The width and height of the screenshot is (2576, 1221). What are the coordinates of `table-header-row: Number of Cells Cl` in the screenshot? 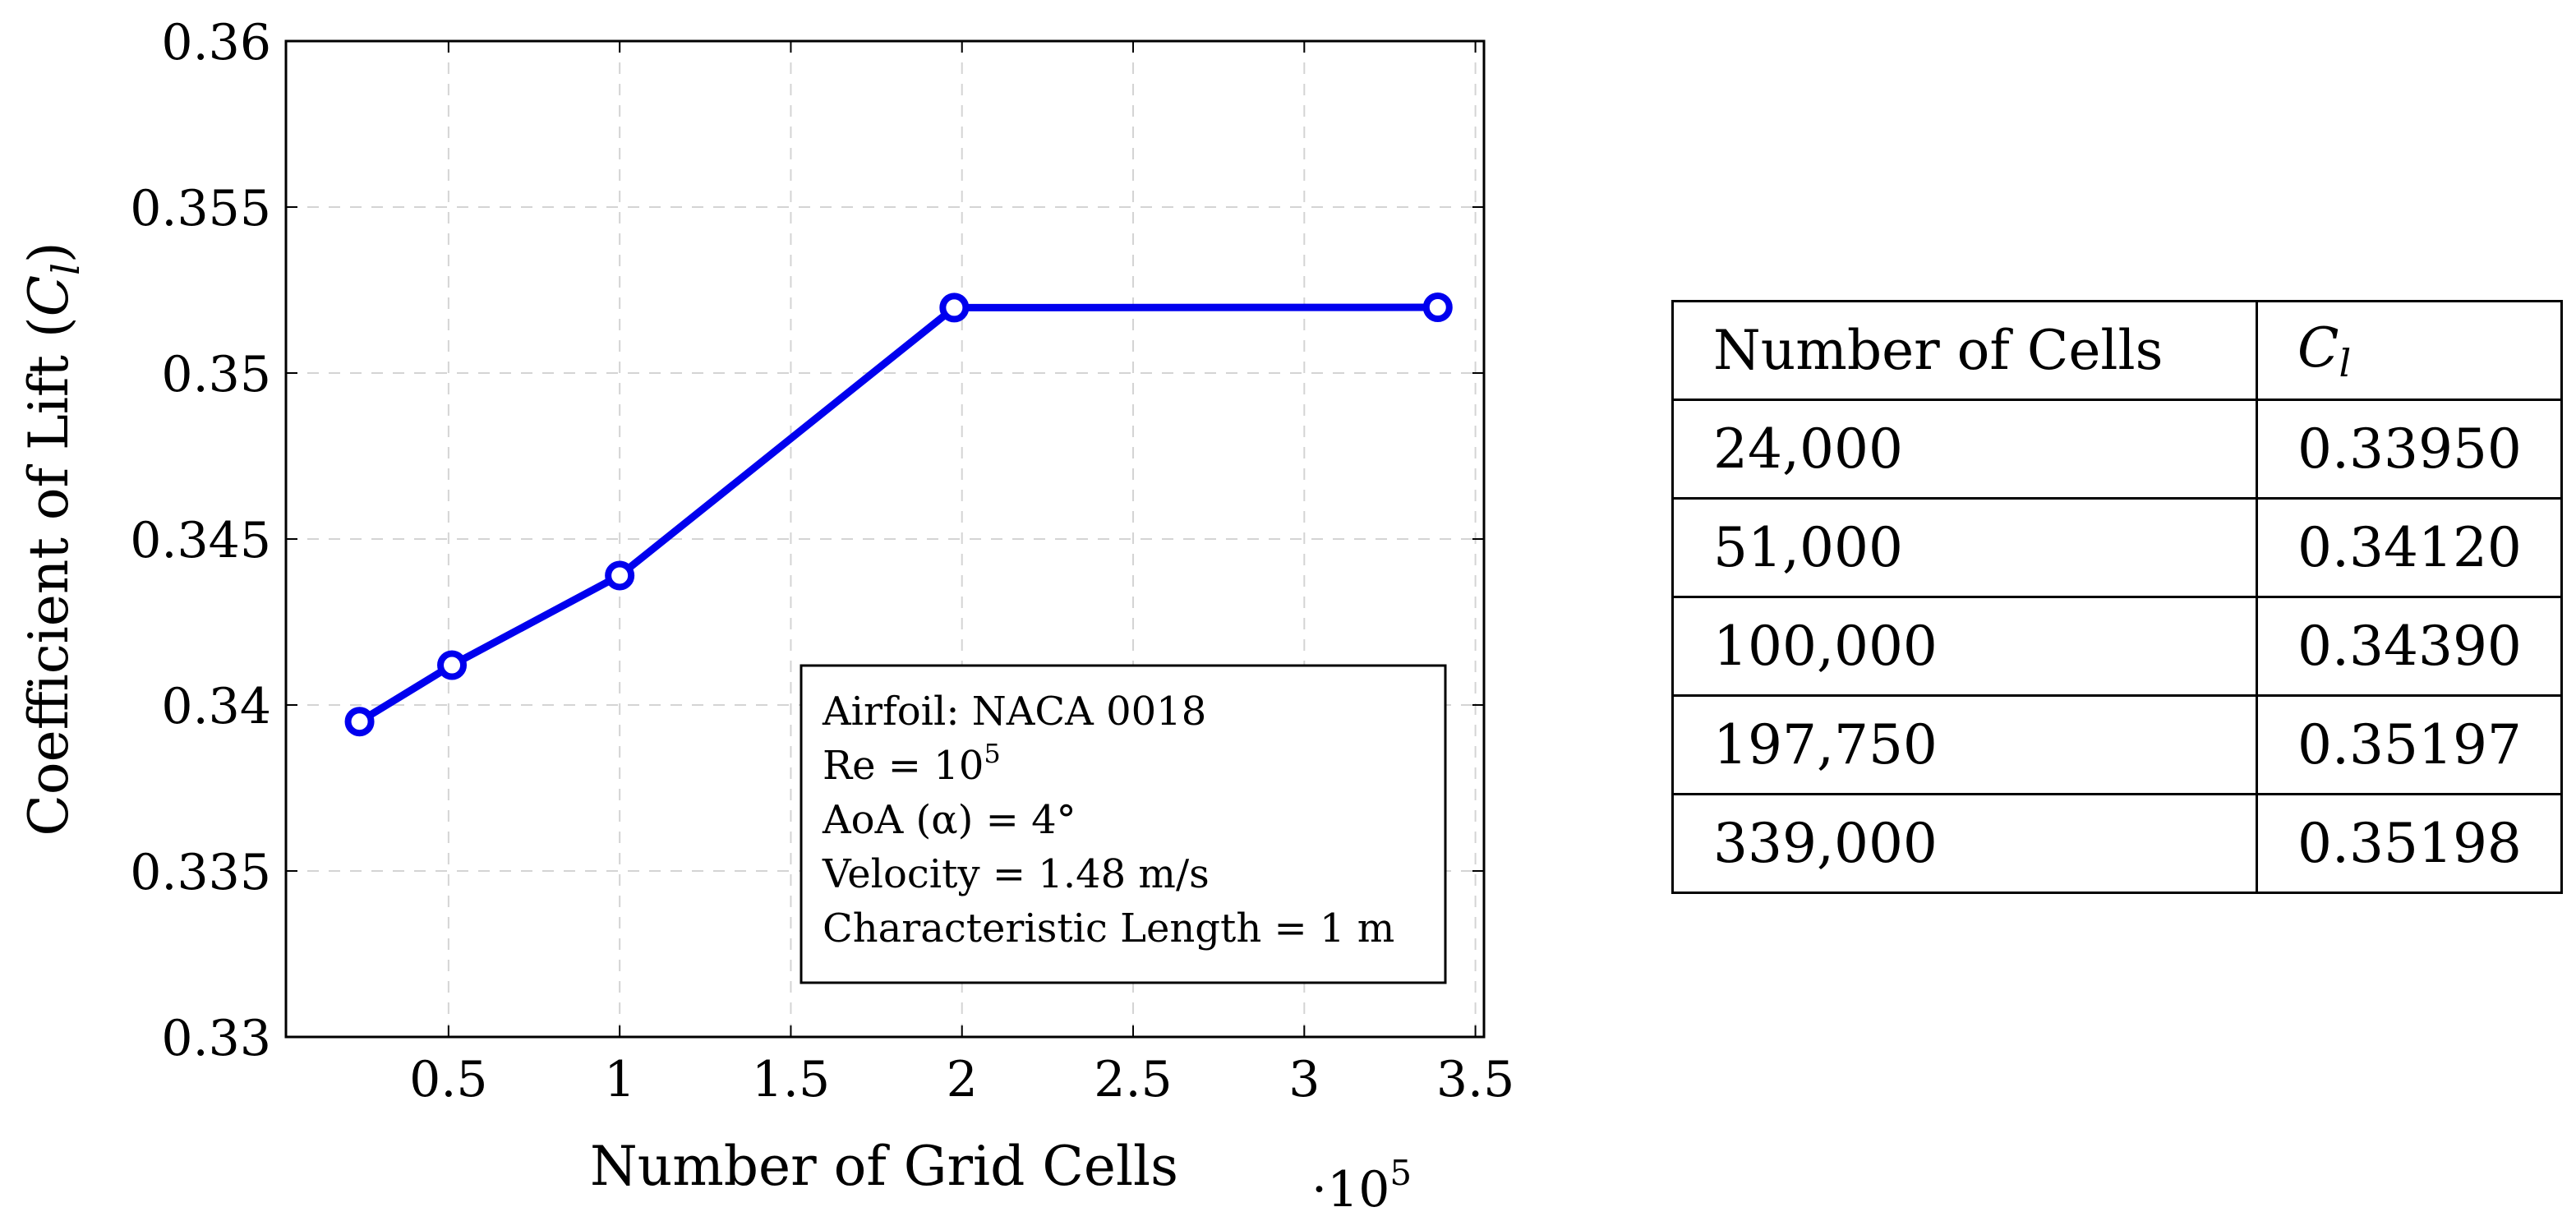 It's located at (2117, 350).